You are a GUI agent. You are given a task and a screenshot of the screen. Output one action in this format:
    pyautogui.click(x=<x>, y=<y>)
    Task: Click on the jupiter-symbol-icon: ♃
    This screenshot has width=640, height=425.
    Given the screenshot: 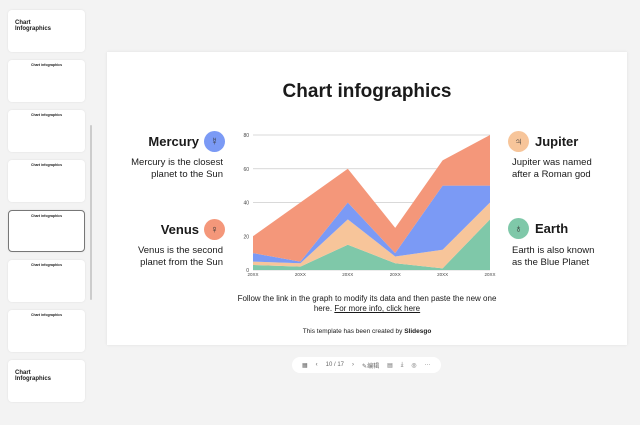 What is the action you would take?
    pyautogui.click(x=518, y=141)
    